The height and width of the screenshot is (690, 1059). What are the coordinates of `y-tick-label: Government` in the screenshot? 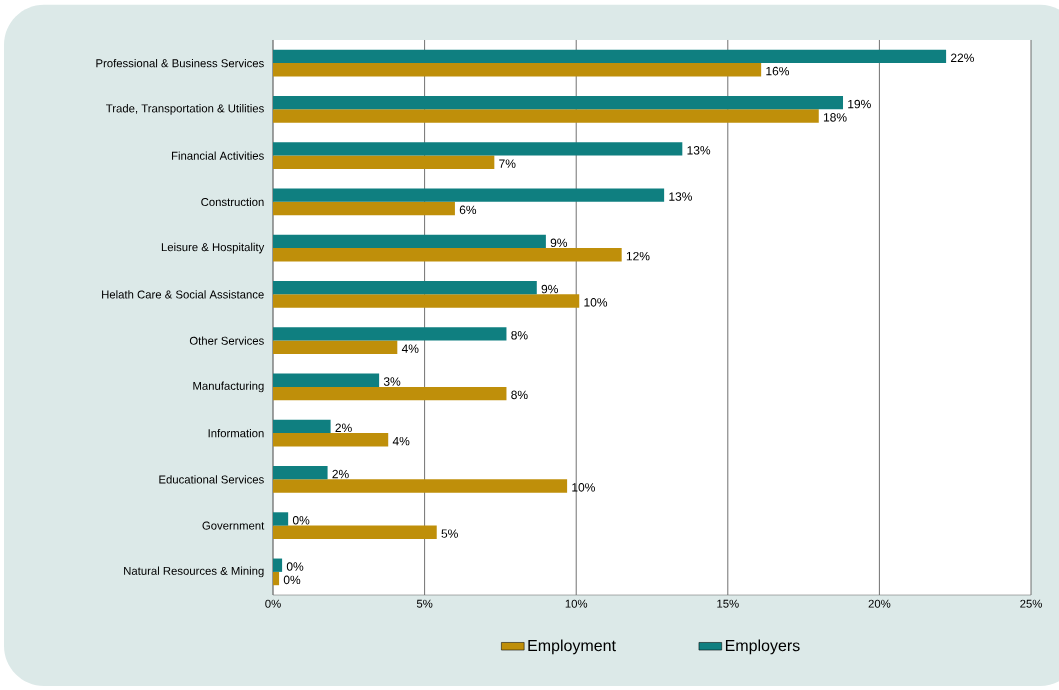 It's located at (233, 525).